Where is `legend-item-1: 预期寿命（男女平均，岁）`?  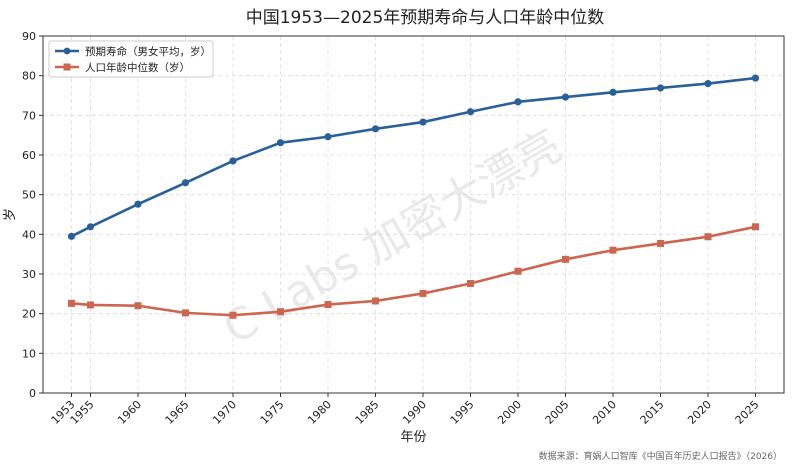 legend-item-1: 预期寿命（男女平均，岁） is located at coordinates (133, 51).